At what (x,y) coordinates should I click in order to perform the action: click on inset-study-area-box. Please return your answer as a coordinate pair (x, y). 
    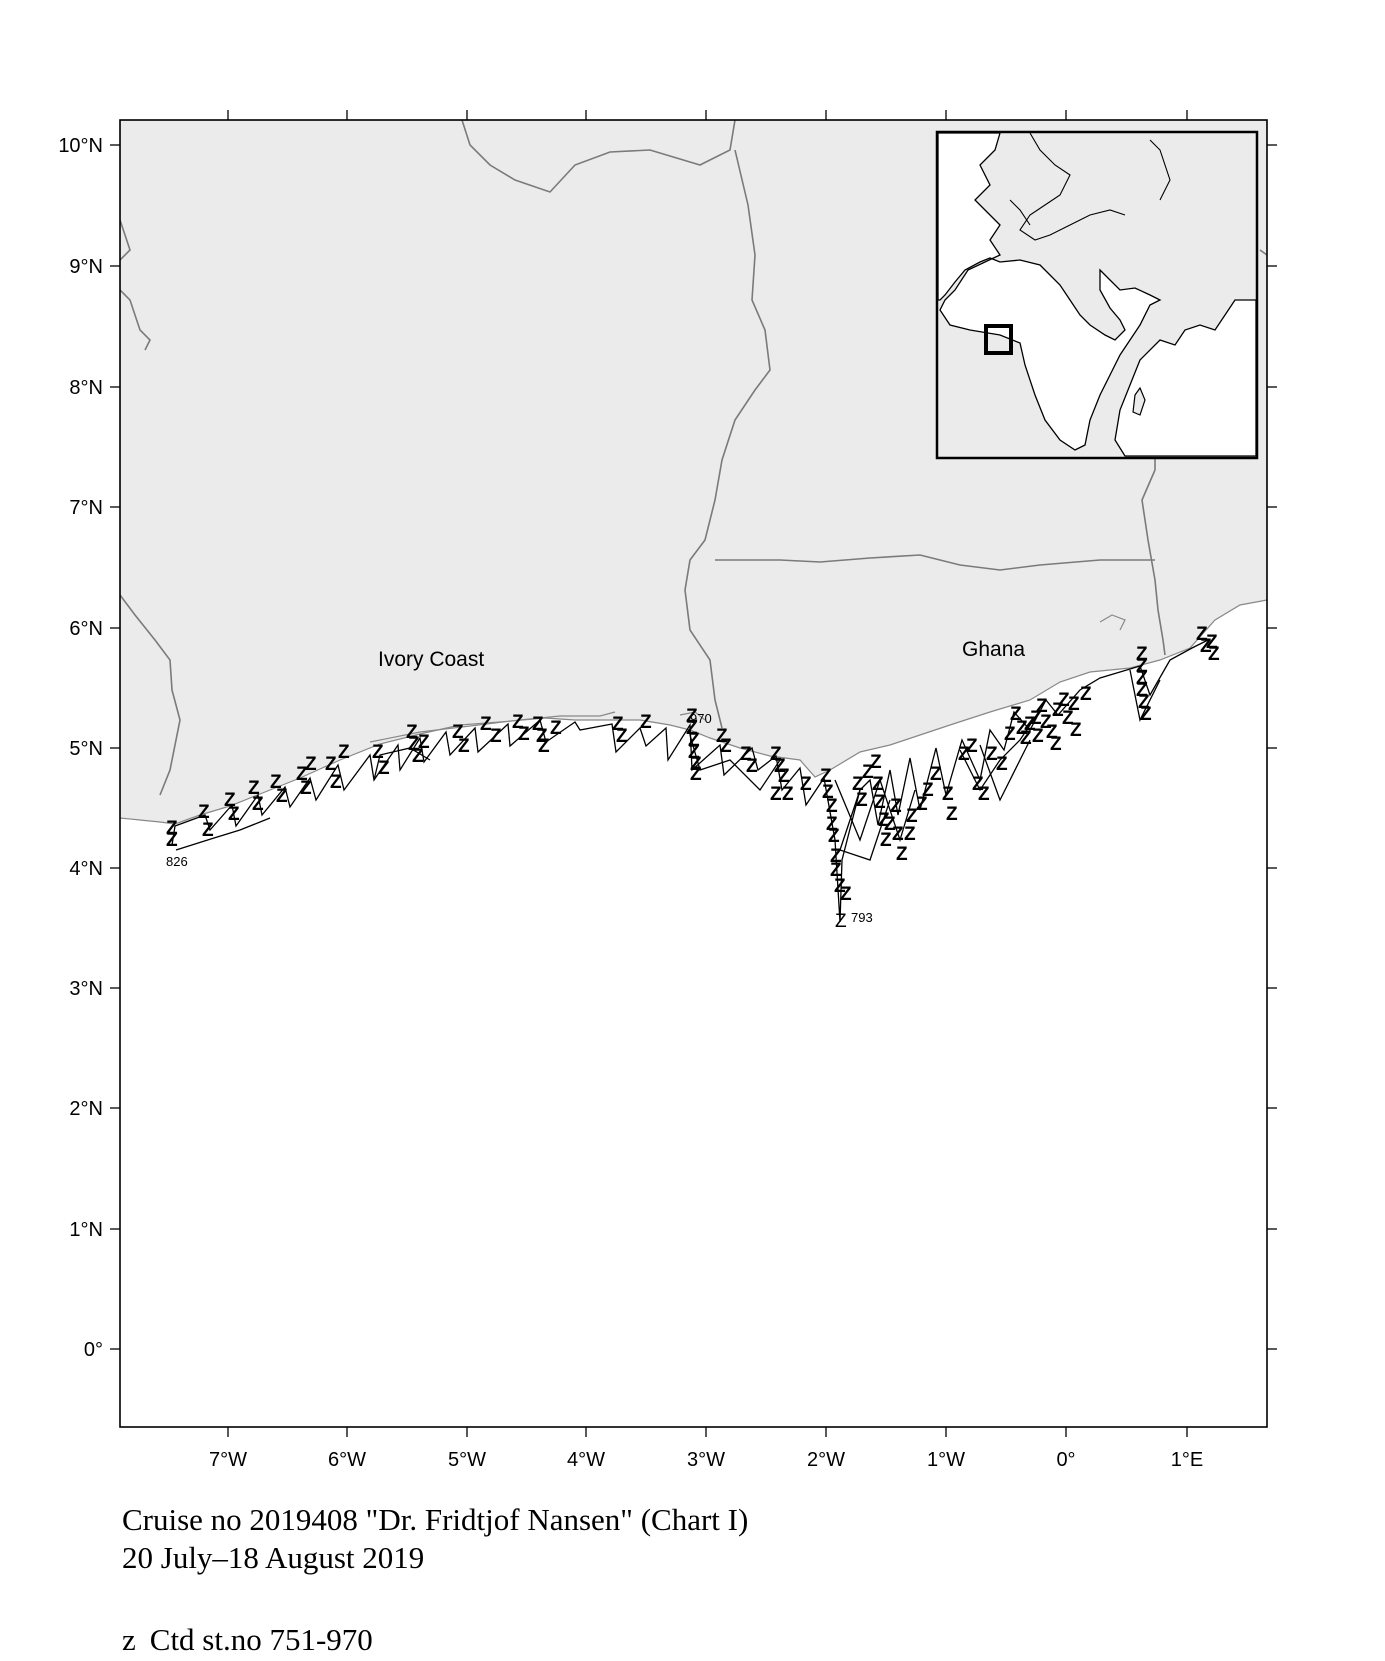
    Looking at the image, I should click on (998, 339).